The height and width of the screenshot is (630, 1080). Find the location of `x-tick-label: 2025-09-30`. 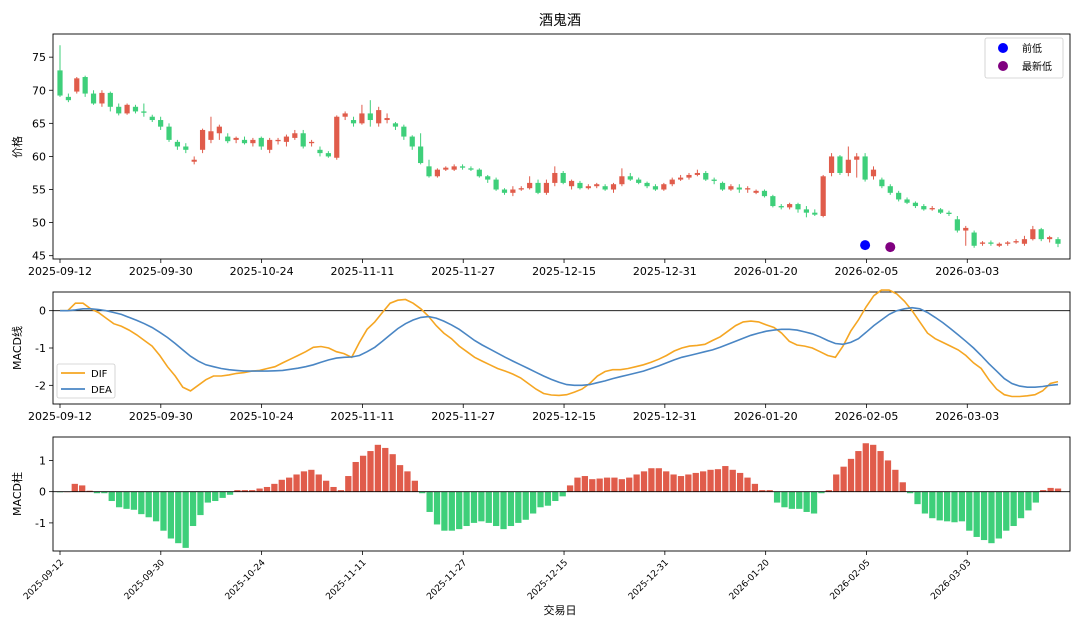

x-tick-label: 2025-09-30 is located at coordinates (161, 416).